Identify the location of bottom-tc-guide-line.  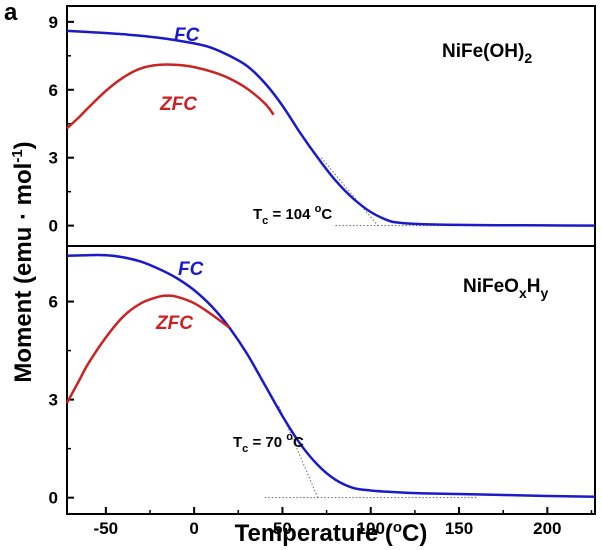
(298, 451).